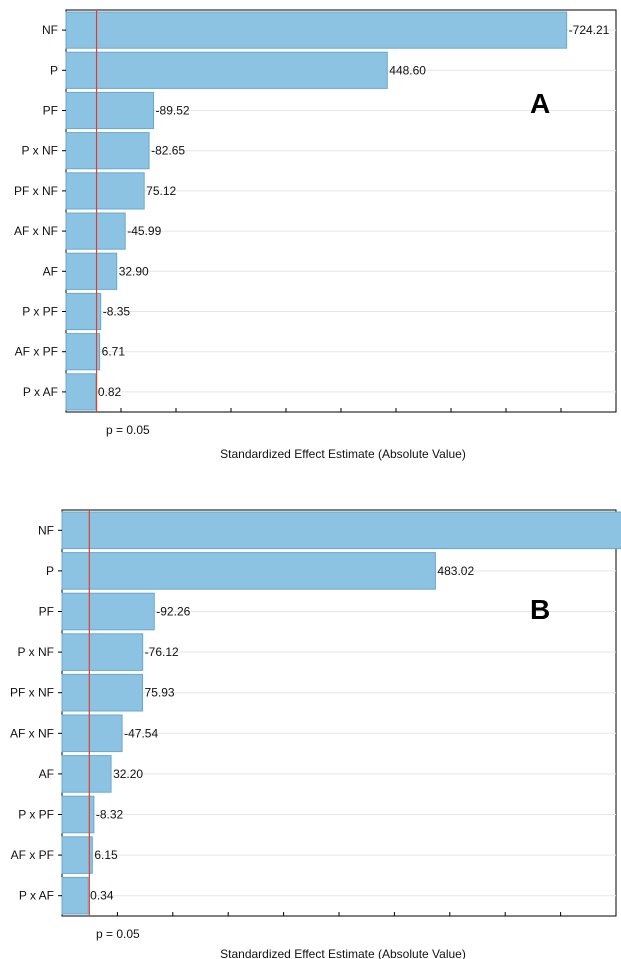 The height and width of the screenshot is (959, 621). Describe the element at coordinates (106, 855) in the screenshot. I see `value-label: 6.15` at that location.